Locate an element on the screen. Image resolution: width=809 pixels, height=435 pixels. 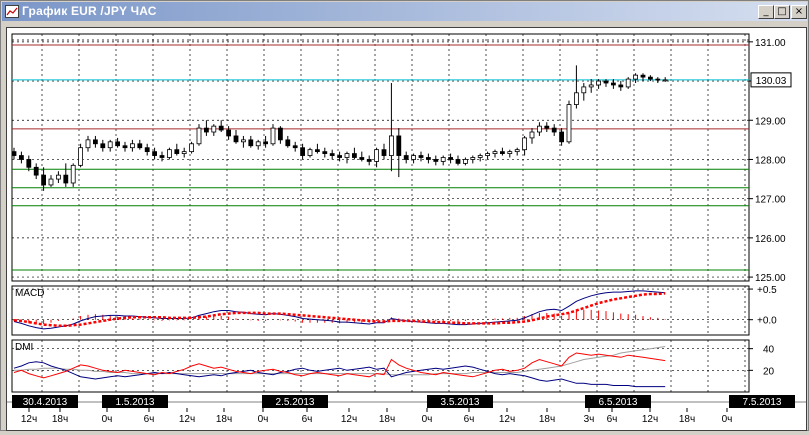
adx-line is located at coordinates (340, 361).